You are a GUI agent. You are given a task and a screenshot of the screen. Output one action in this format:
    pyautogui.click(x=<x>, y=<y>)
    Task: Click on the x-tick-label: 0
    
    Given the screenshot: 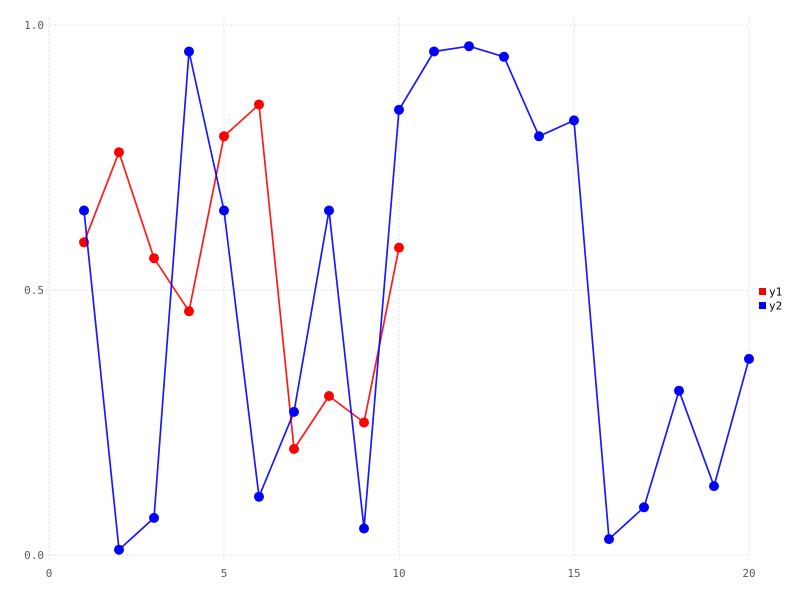 What is the action you would take?
    pyautogui.click(x=49, y=573)
    